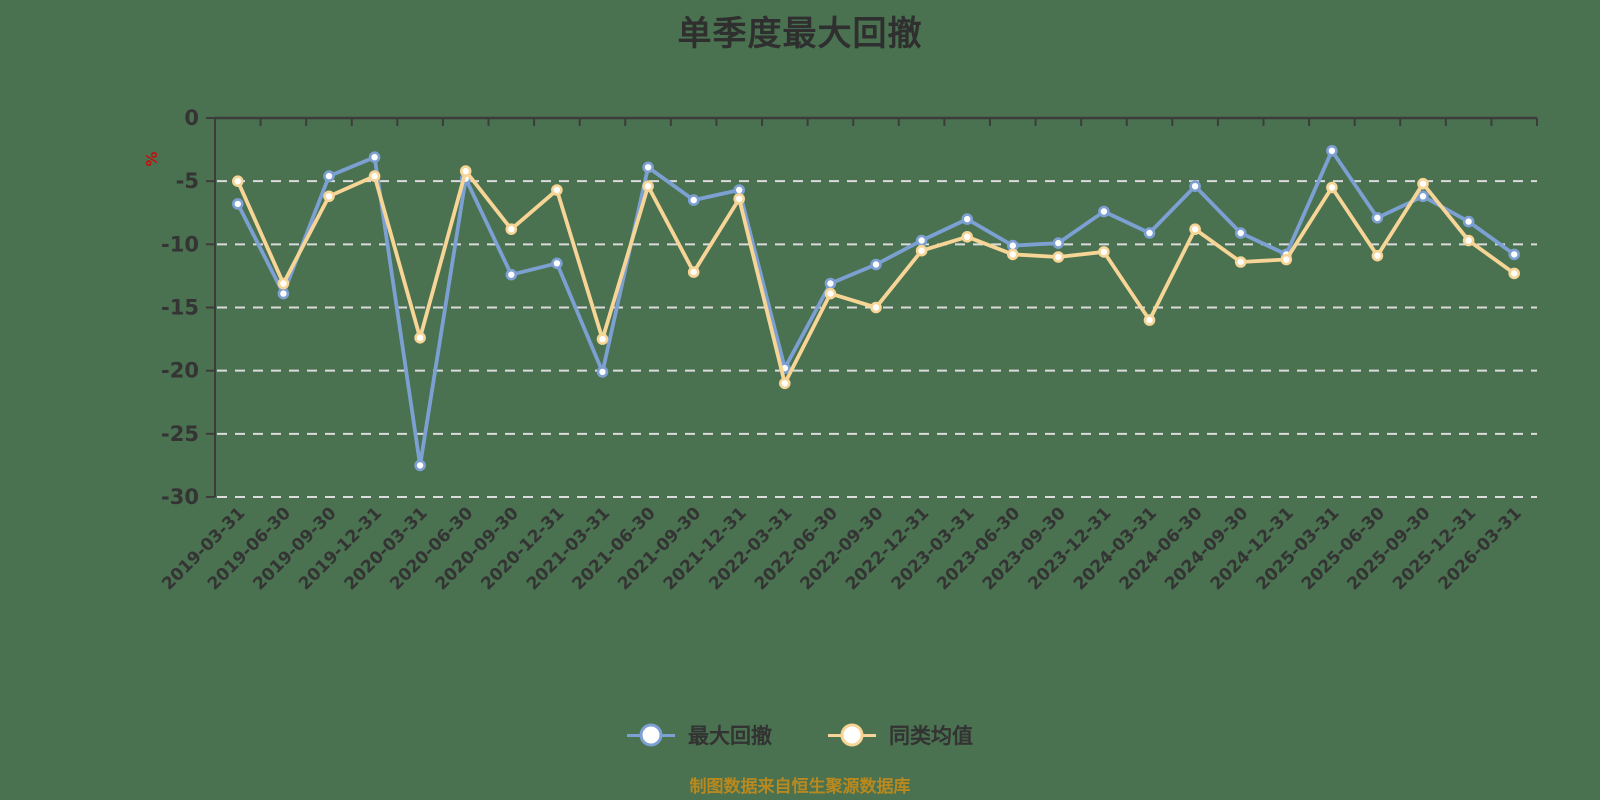 The width and height of the screenshot is (1600, 800). I want to click on chart-title: 单季度最大回撤, so click(800, 34).